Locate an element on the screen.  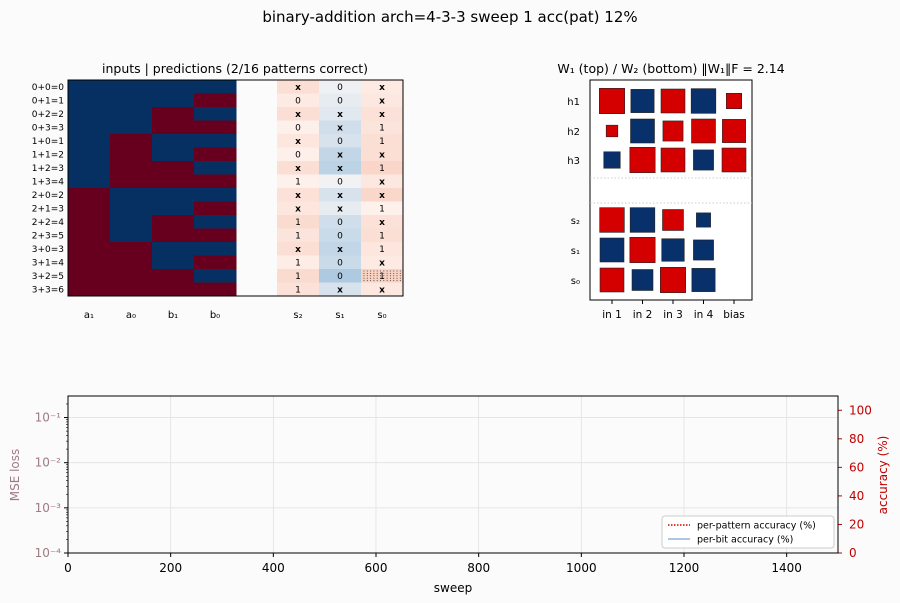
y-axis-label: MSE loss is located at coordinates (15, 475).